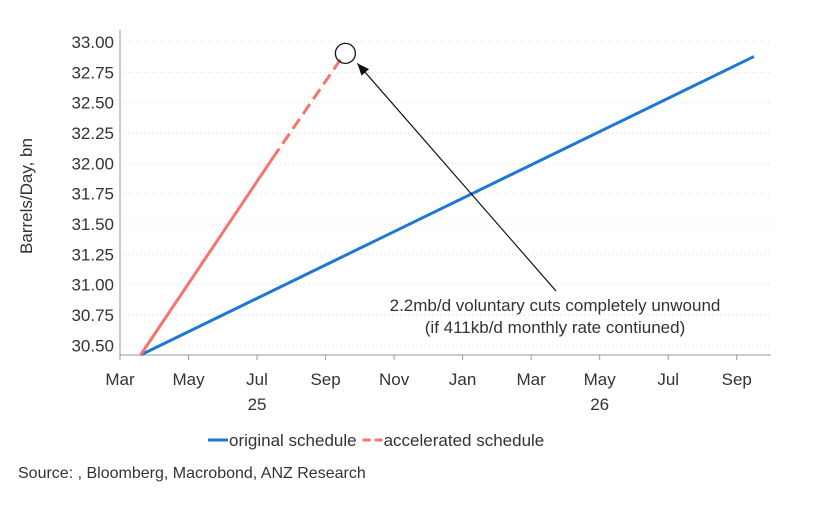 The image size is (839, 518). Describe the element at coordinates (599, 404) in the screenshot. I see `x-year-label: 26` at that location.